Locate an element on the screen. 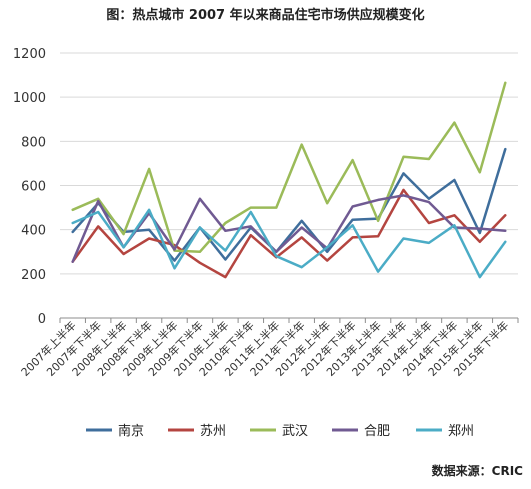  y-tick-label: 800 is located at coordinates (33, 142).